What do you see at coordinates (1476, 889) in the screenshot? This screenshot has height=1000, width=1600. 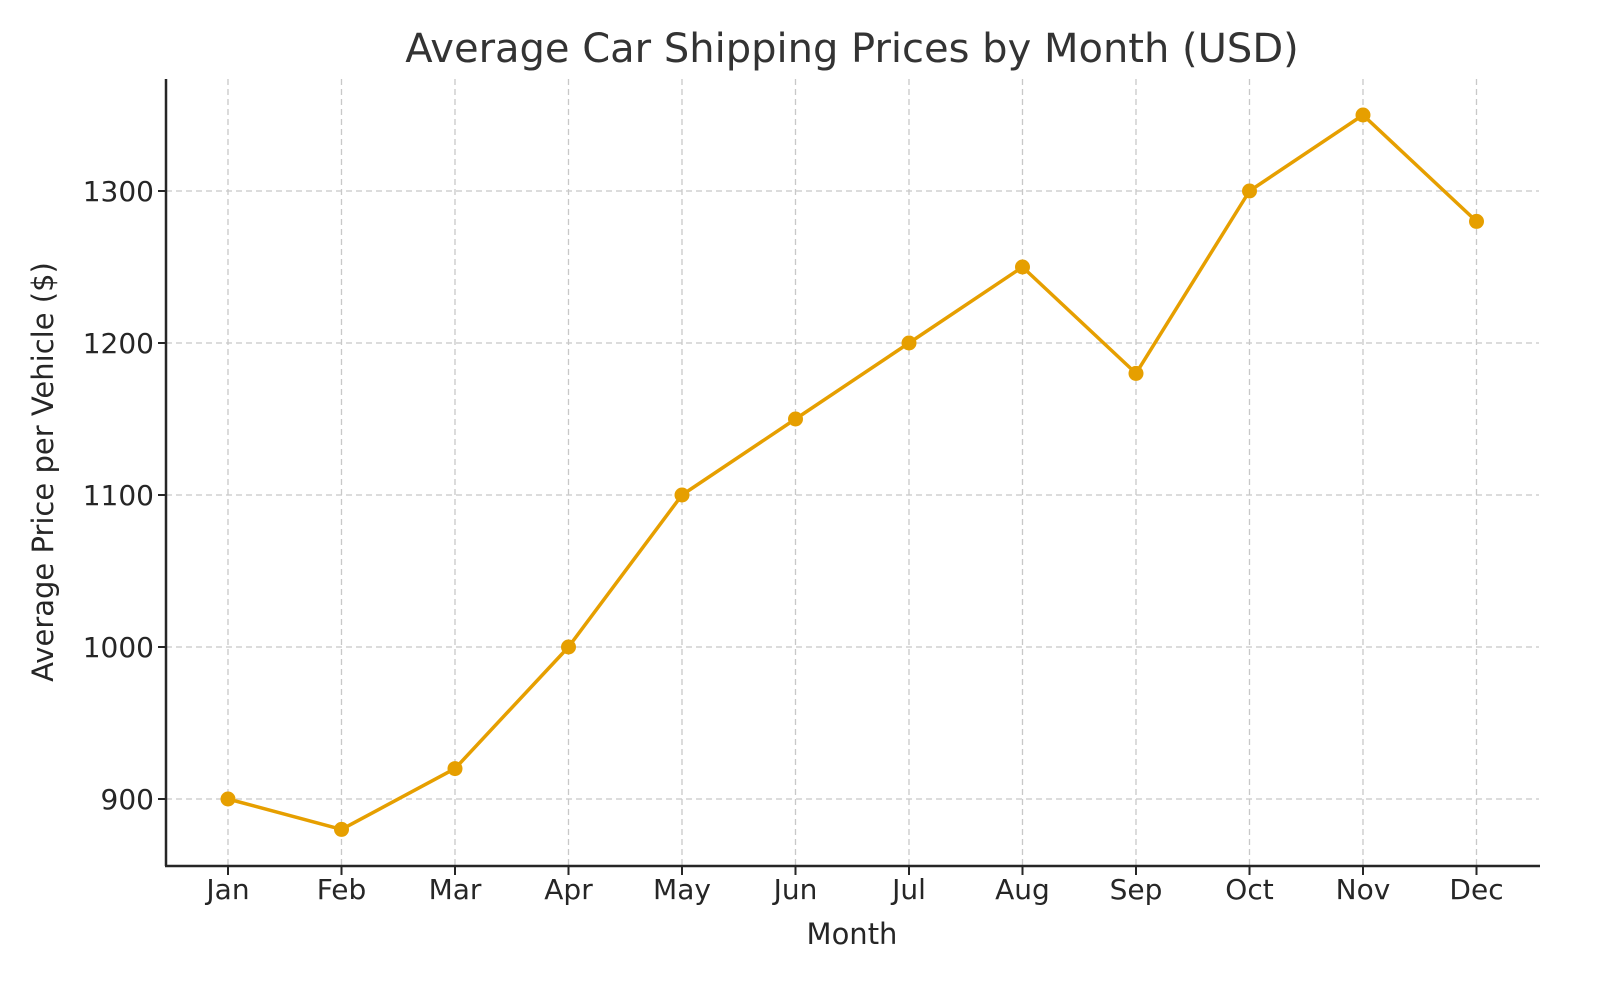 I see `x-tick-label: Dec` at bounding box center [1476, 889].